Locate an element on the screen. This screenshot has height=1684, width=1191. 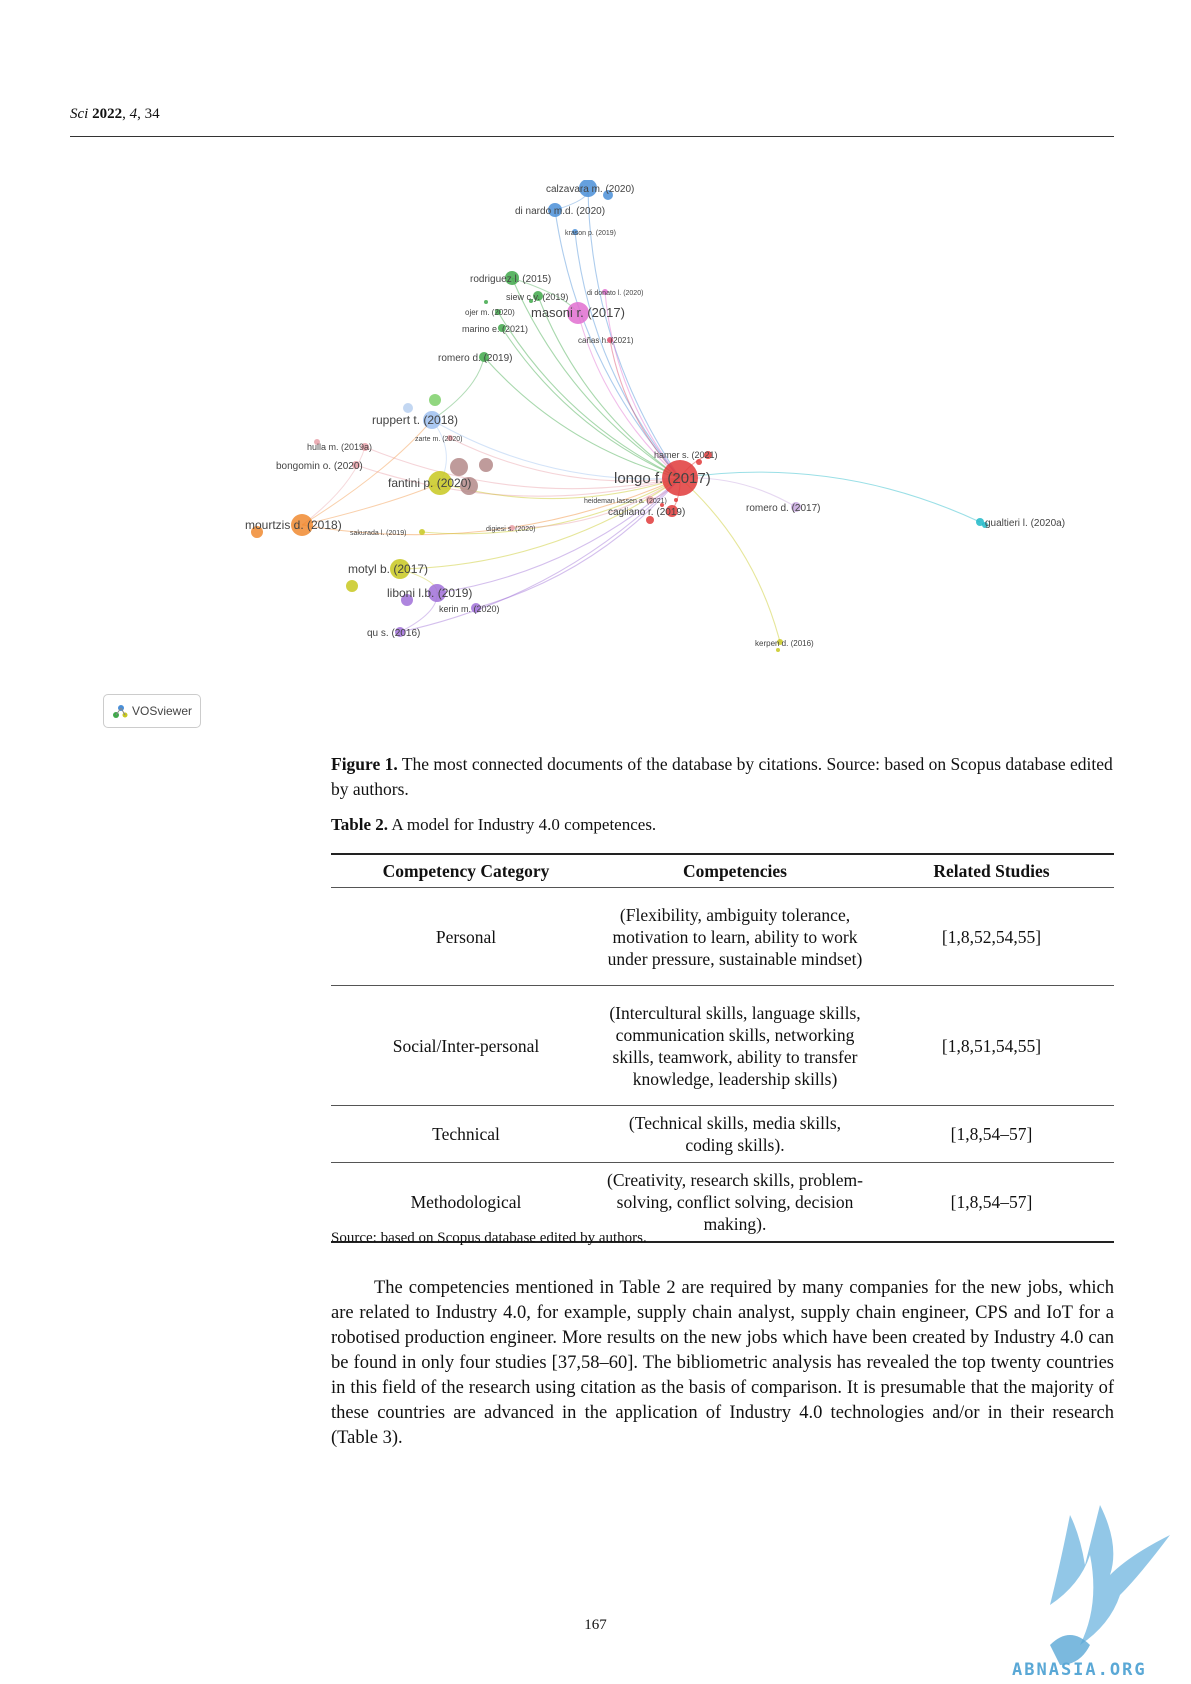
running-header: Sci 2022, 4, 34 is located at coordinates (592, 121).